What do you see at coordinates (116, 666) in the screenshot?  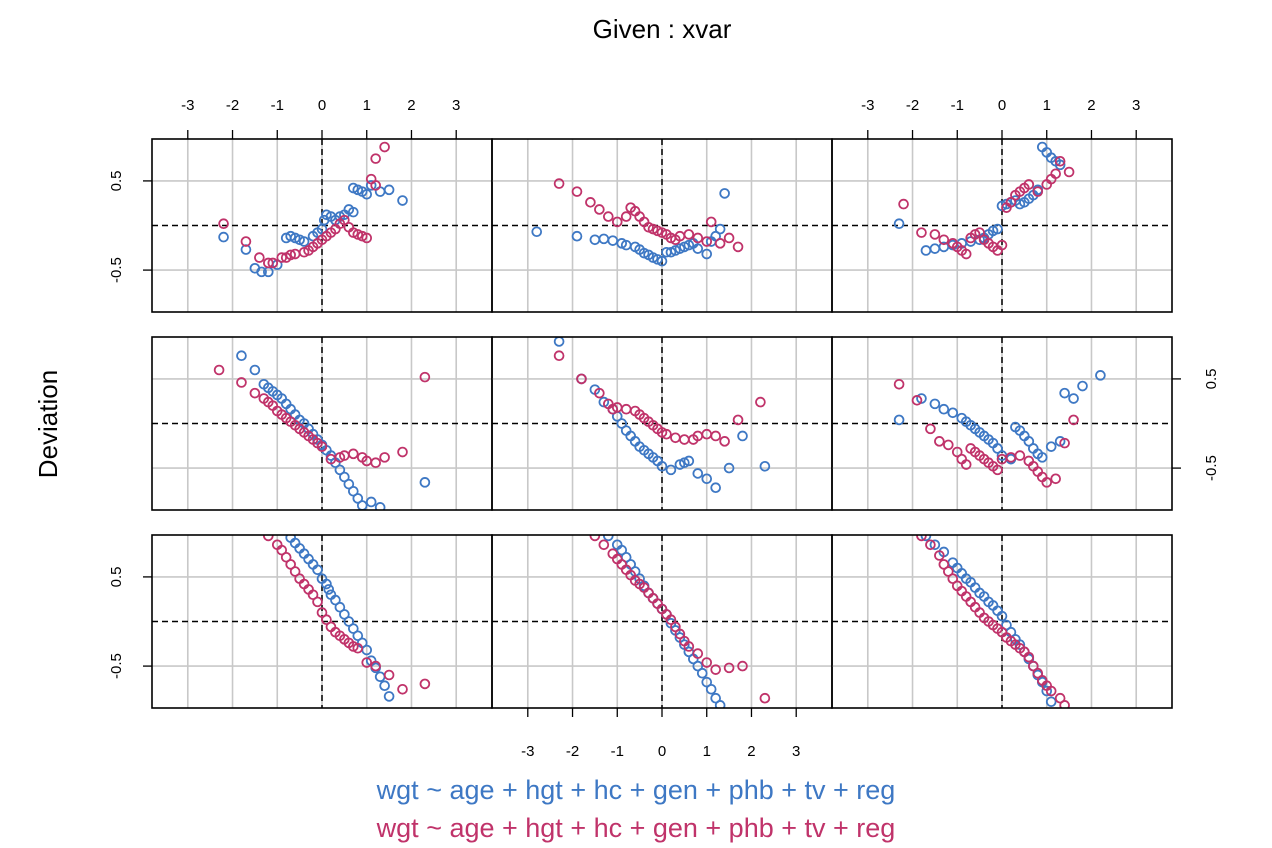 I see `y-axis-tick-label: -0.5` at bounding box center [116, 666].